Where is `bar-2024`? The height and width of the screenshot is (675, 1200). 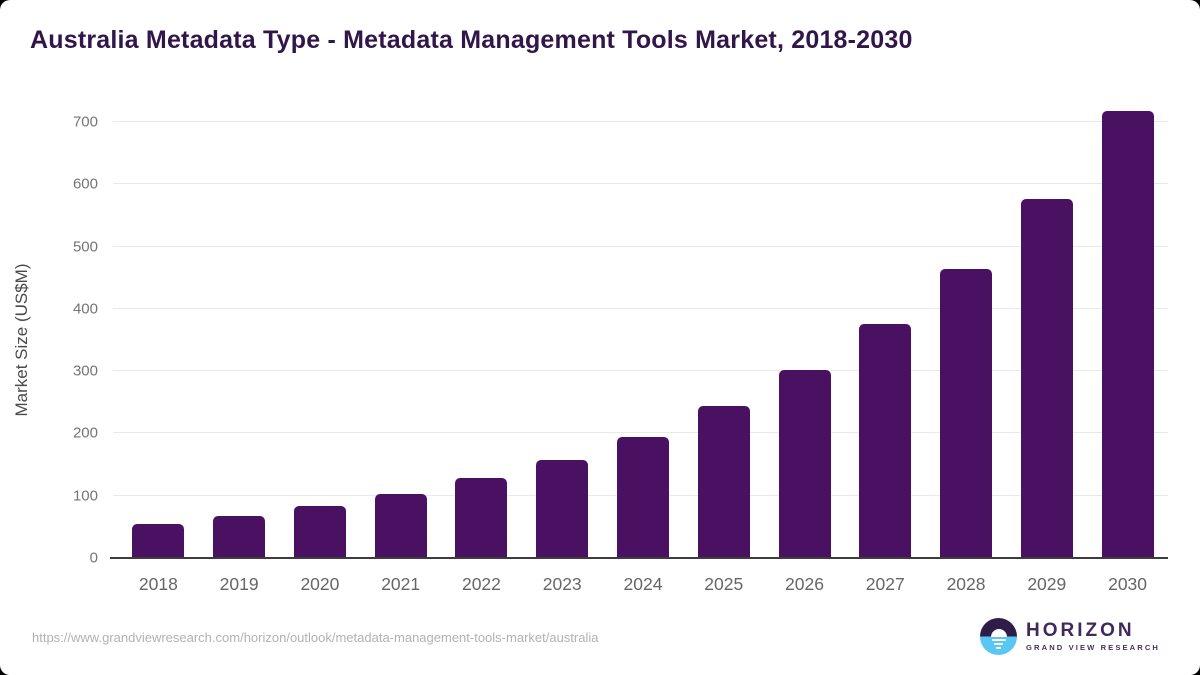 bar-2024 is located at coordinates (642, 497).